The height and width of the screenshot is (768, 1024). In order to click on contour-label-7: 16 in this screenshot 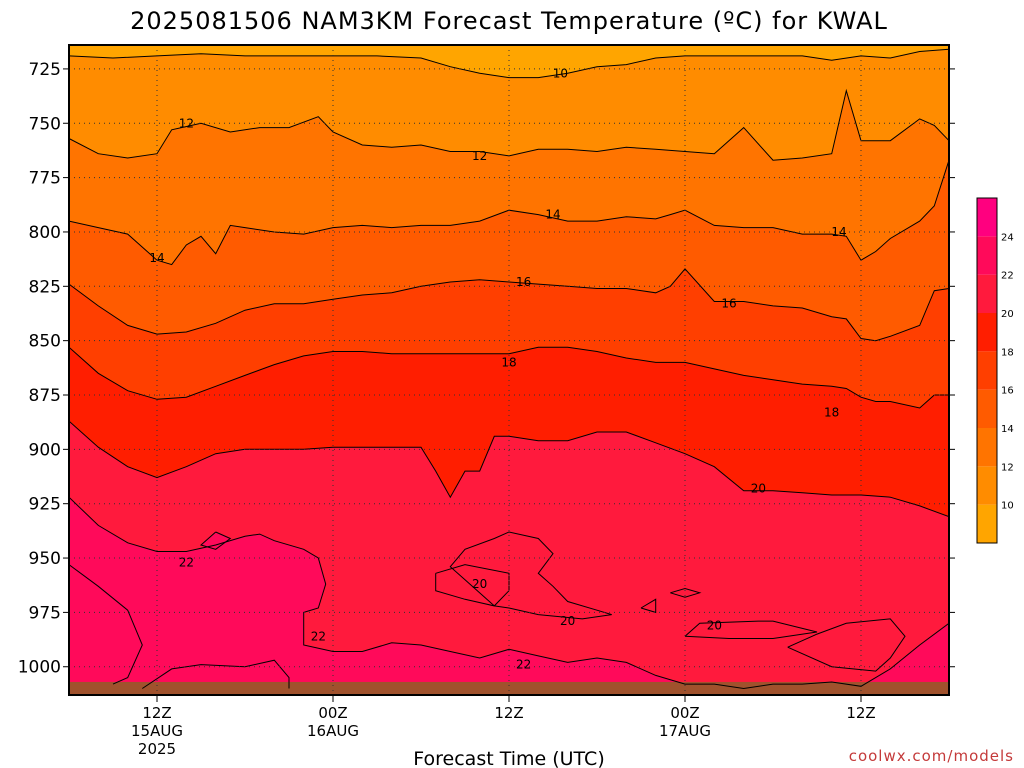, I will do `click(728, 304)`.